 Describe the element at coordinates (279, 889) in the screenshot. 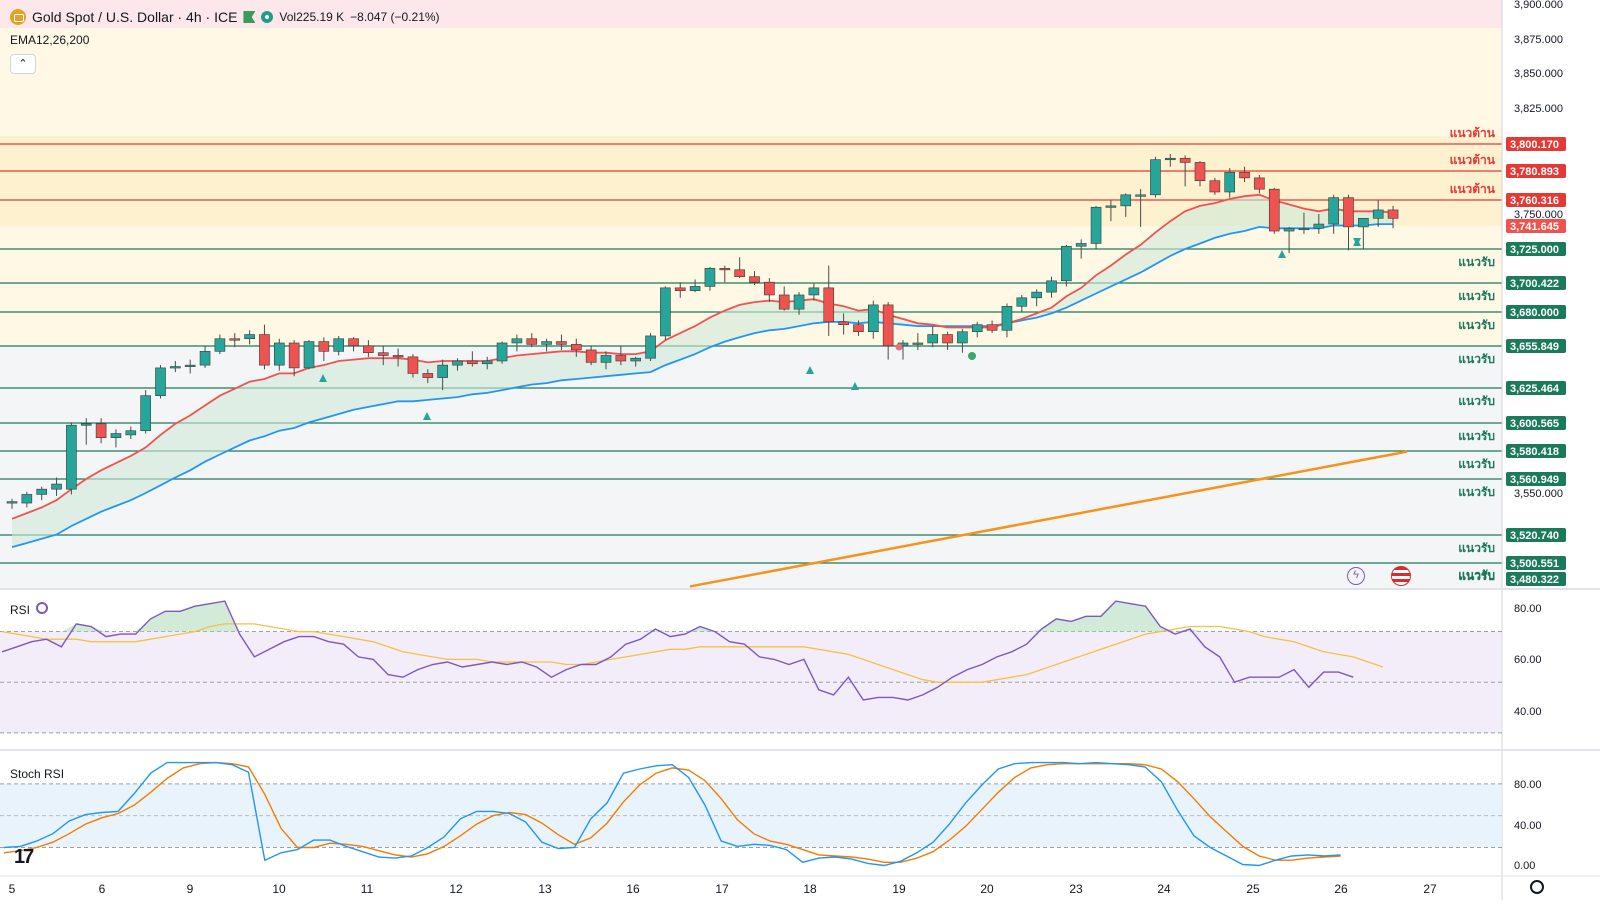

I see `time-tick-label: 10` at that location.